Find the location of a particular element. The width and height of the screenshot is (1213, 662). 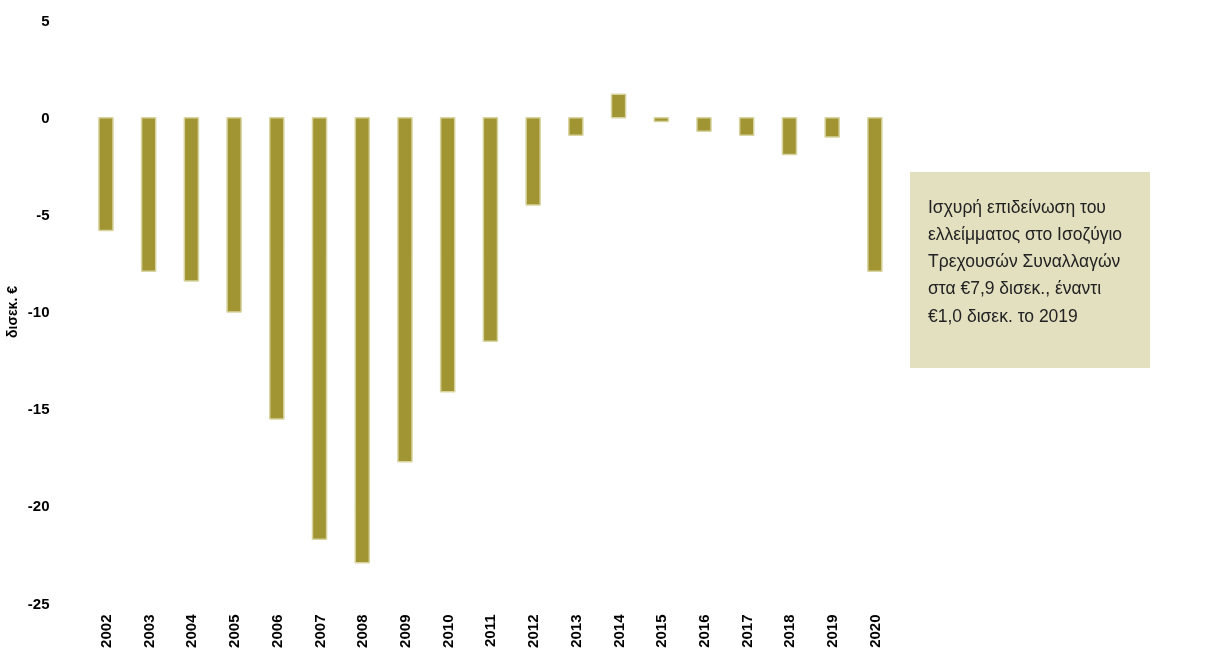

x-tick-label: 2020 is located at coordinates (874, 631).